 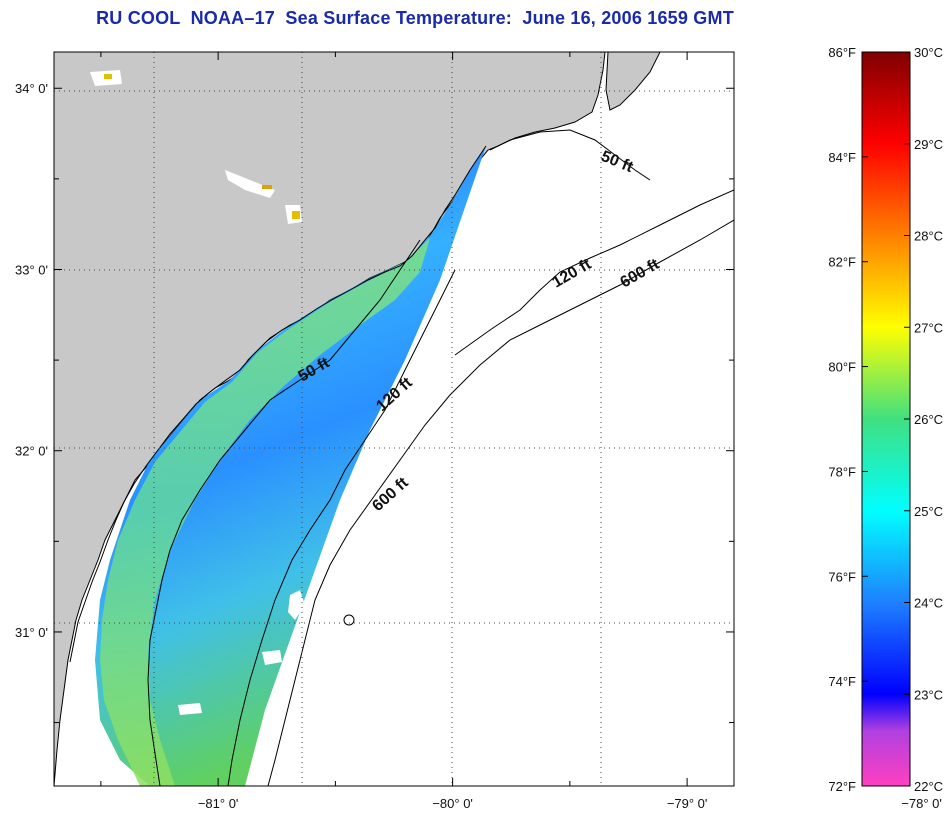 What do you see at coordinates (848, 419) in the screenshot?
I see `colorbar-fahrenheit-labels: 86°F 84°F 82°F 80°F 78°F 76°F 74°F 72°F` at bounding box center [848, 419].